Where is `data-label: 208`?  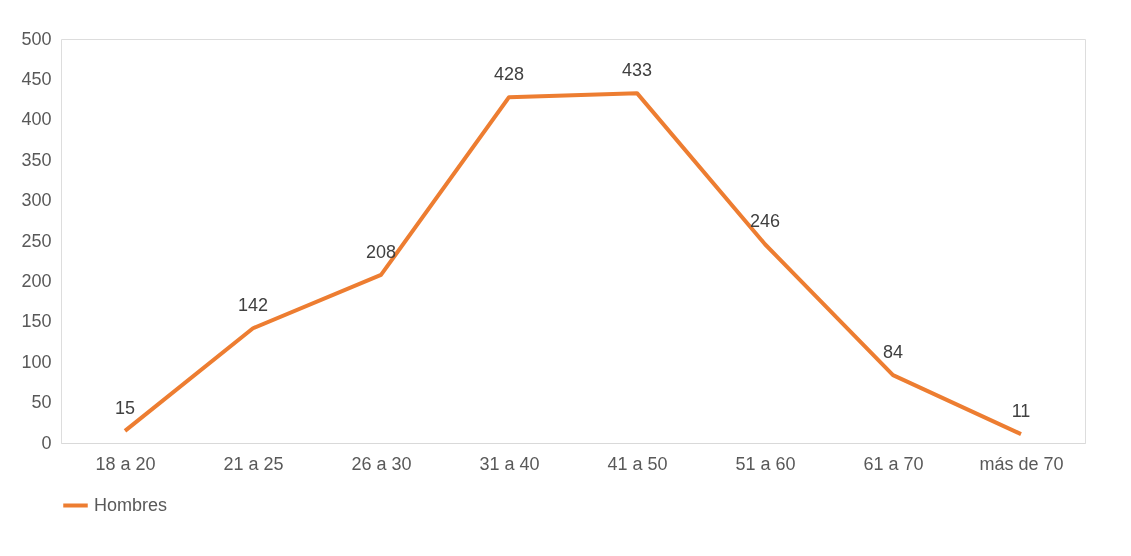 data-label: 208 is located at coordinates (381, 251).